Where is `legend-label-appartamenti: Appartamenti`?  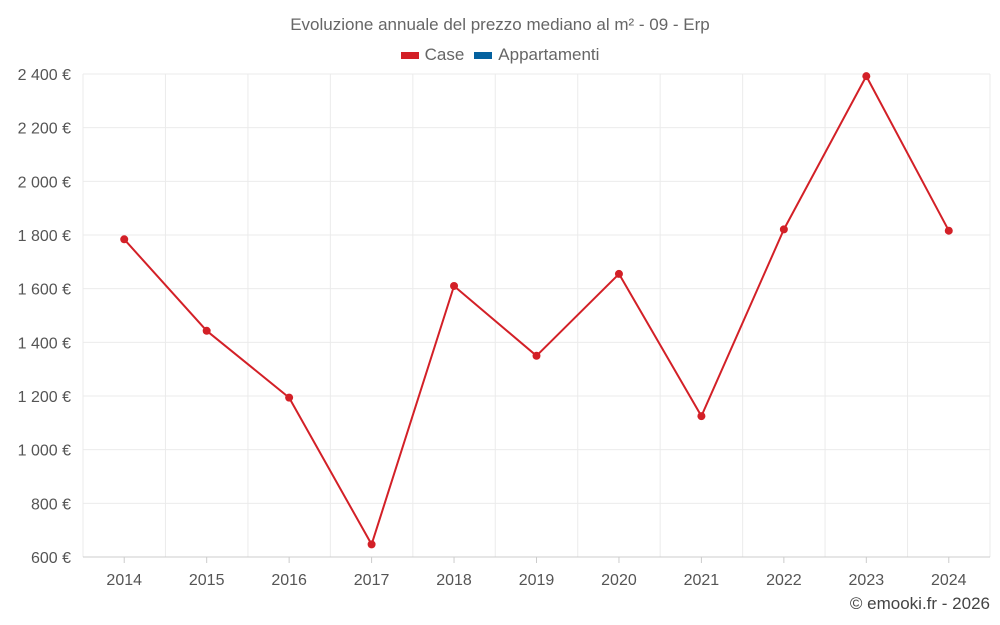
legend-label-appartamenti: Appartamenti is located at coordinates (549, 54).